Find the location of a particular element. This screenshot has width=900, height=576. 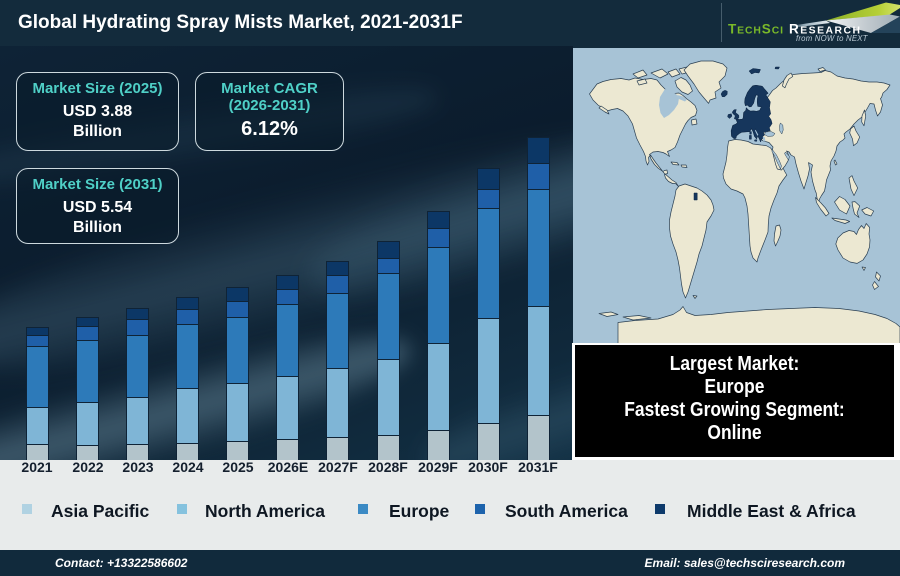

svg-text: from NOW to NEXT is located at coordinates (832, 38).